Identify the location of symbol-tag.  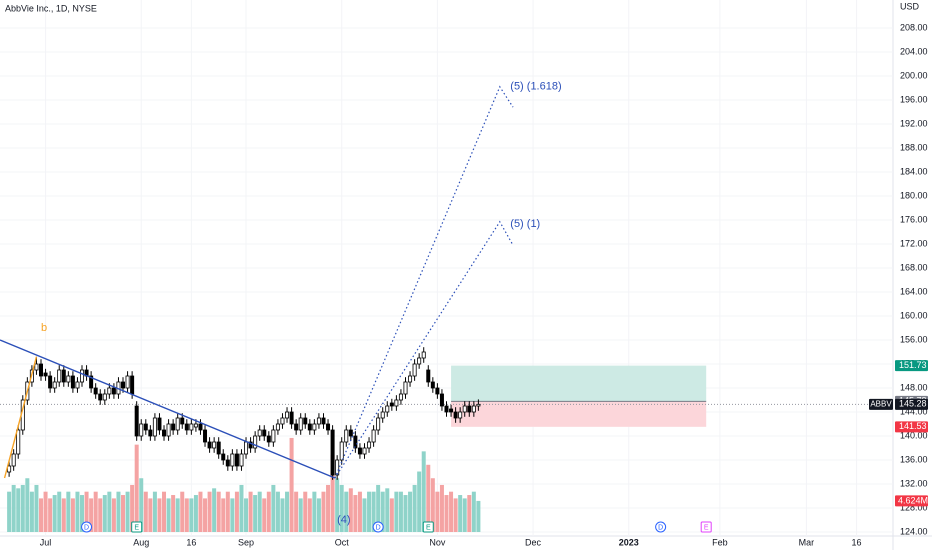
(881, 404).